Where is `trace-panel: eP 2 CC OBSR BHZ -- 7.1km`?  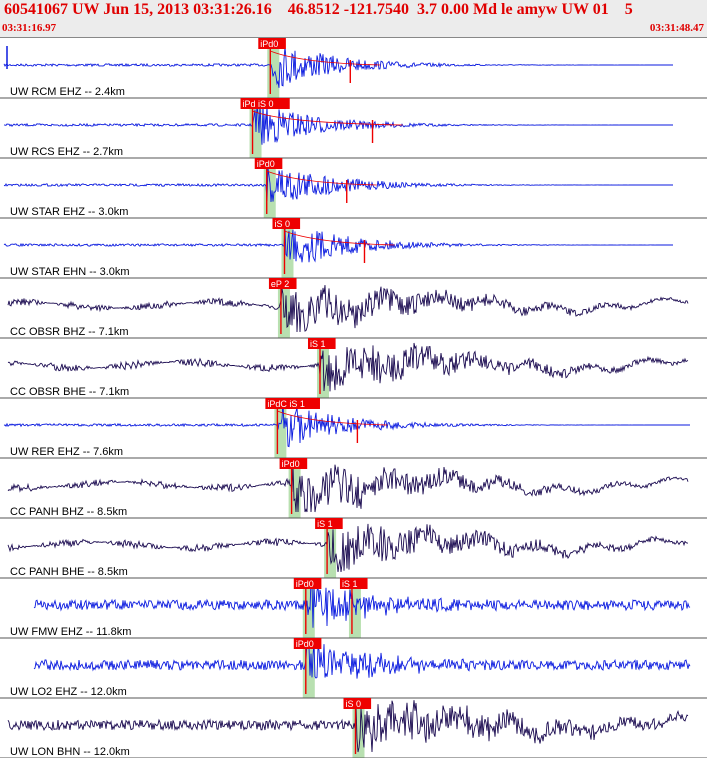 trace-panel: eP 2 CC OBSR BHZ -- 7.1km is located at coordinates (353, 308).